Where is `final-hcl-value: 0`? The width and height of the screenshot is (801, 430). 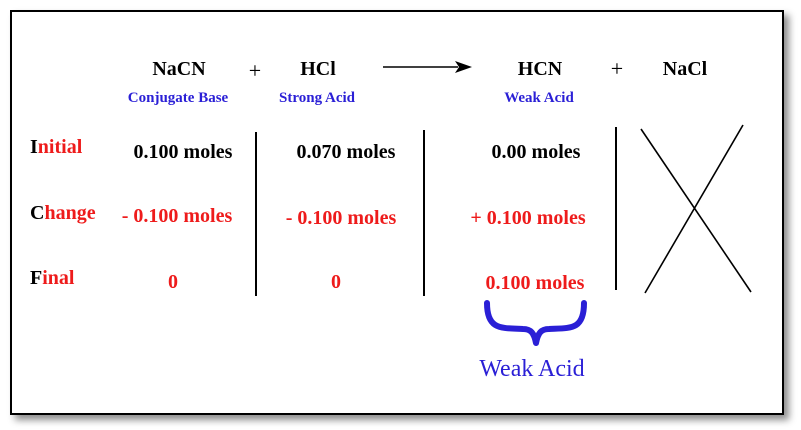 final-hcl-value: 0 is located at coordinates (336, 282).